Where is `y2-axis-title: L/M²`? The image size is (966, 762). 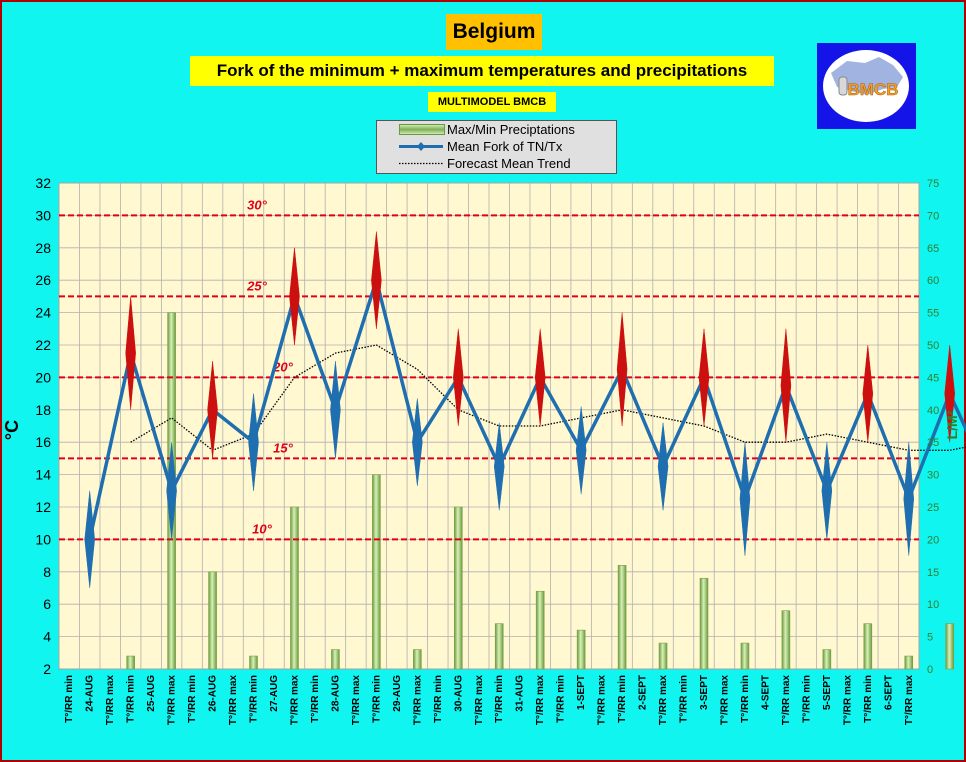 y2-axis-title: L/M² is located at coordinates (952, 424).